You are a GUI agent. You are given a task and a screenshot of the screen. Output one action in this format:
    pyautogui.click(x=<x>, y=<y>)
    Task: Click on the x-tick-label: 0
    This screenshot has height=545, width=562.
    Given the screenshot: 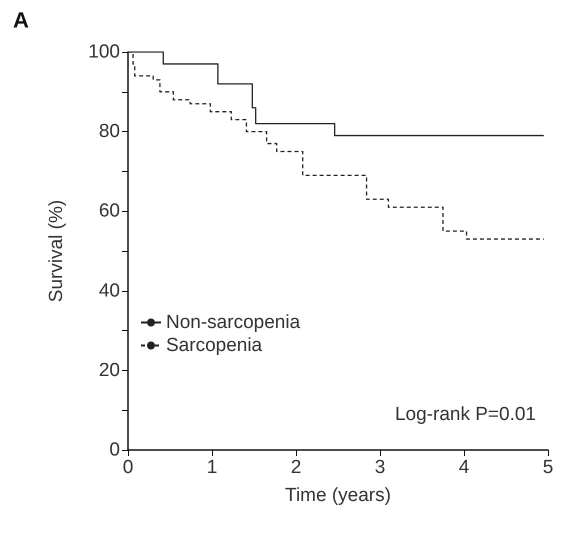 What is the action you would take?
    pyautogui.click(x=128, y=467)
    